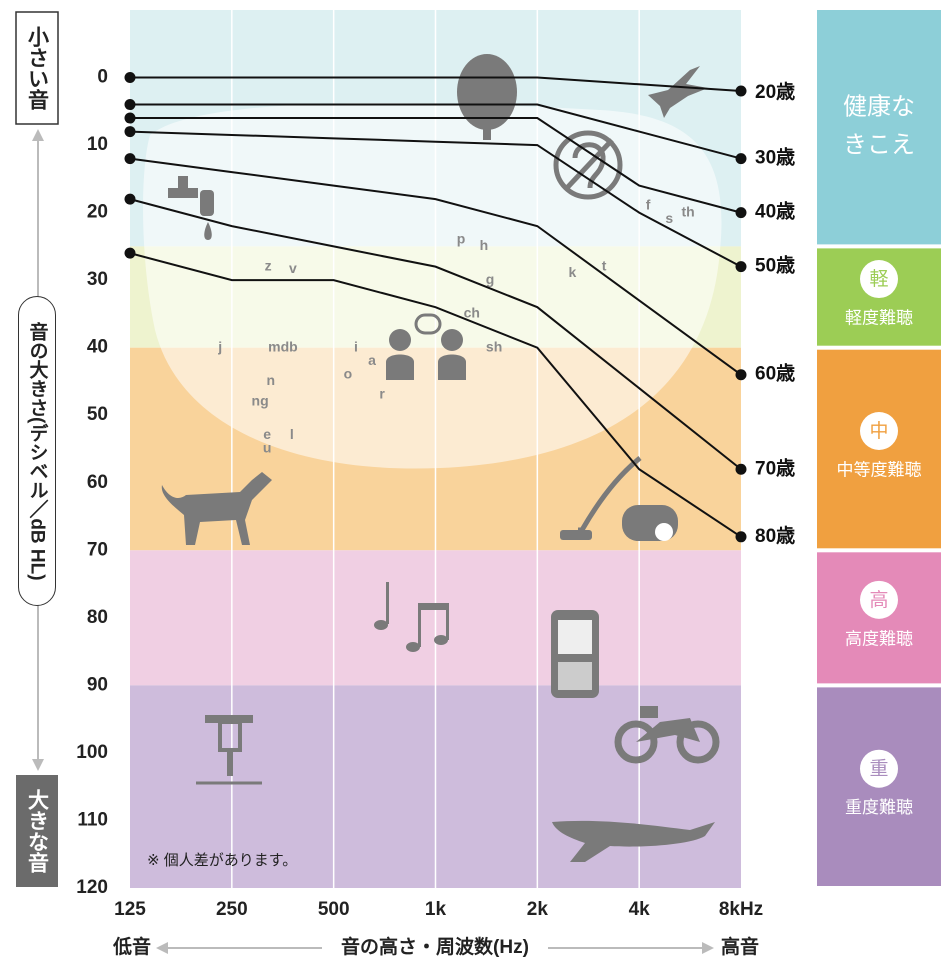  Describe the element at coordinates (775, 536) in the screenshot. I see `series-label: 80歳` at that location.